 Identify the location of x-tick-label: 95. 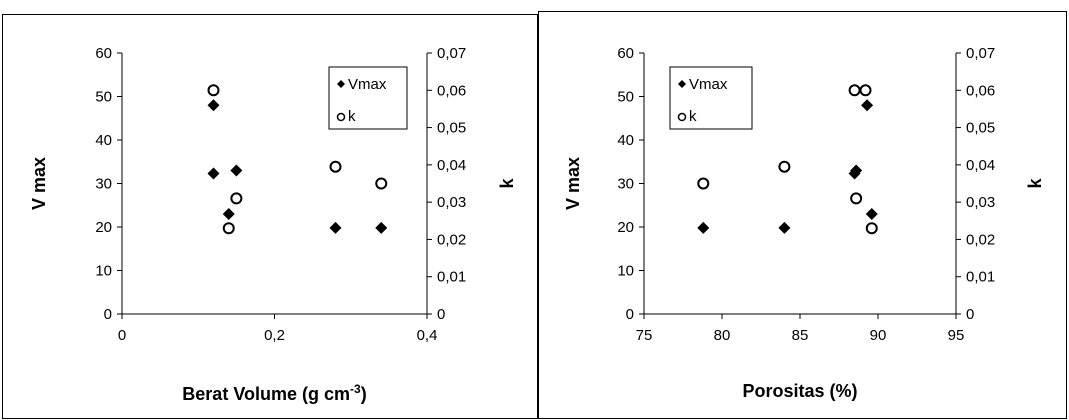
(956, 335).